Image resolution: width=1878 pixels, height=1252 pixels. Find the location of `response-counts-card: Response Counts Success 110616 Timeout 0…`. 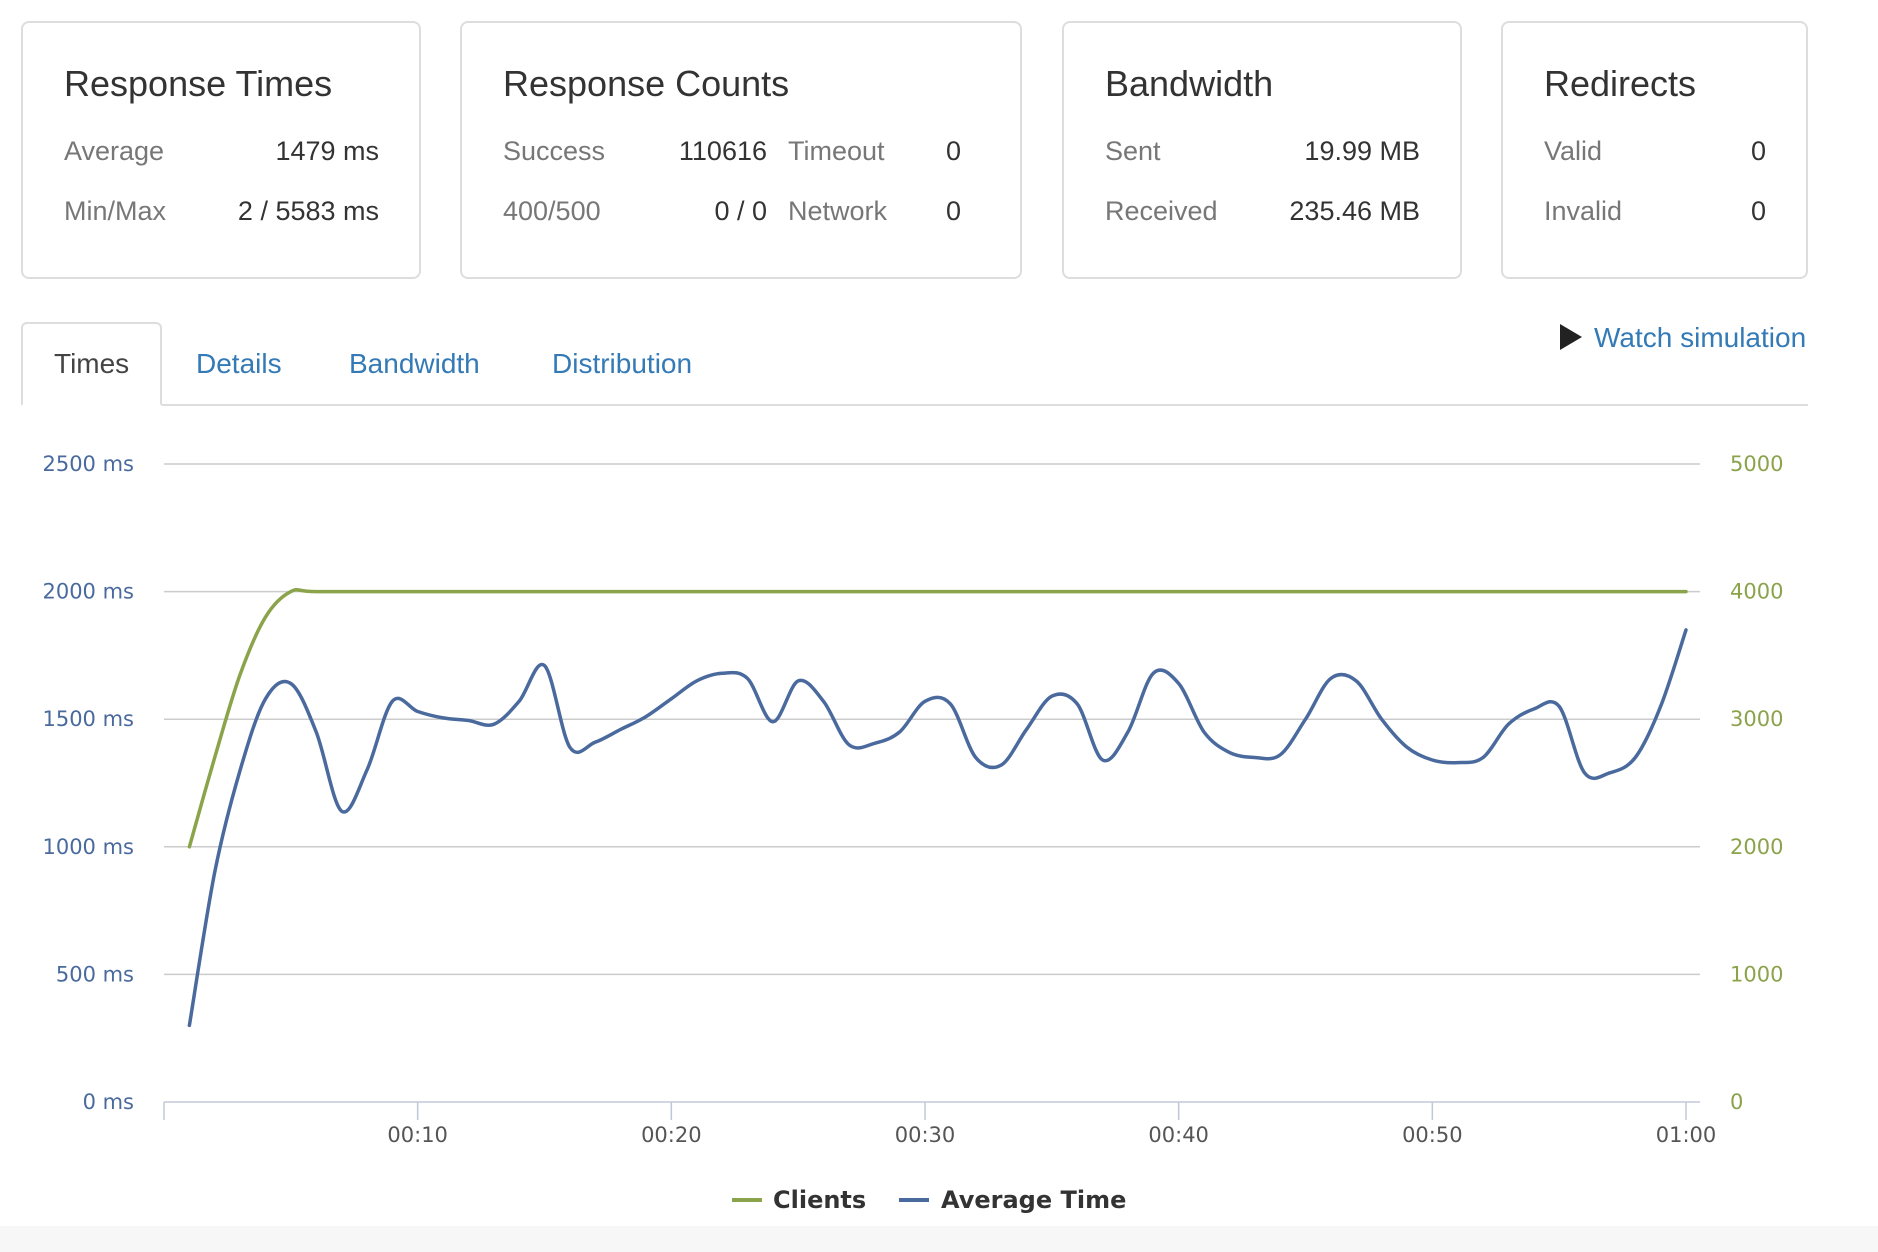

response-counts-card: Response Counts Success 110616 Timeout 0… is located at coordinates (741, 150).